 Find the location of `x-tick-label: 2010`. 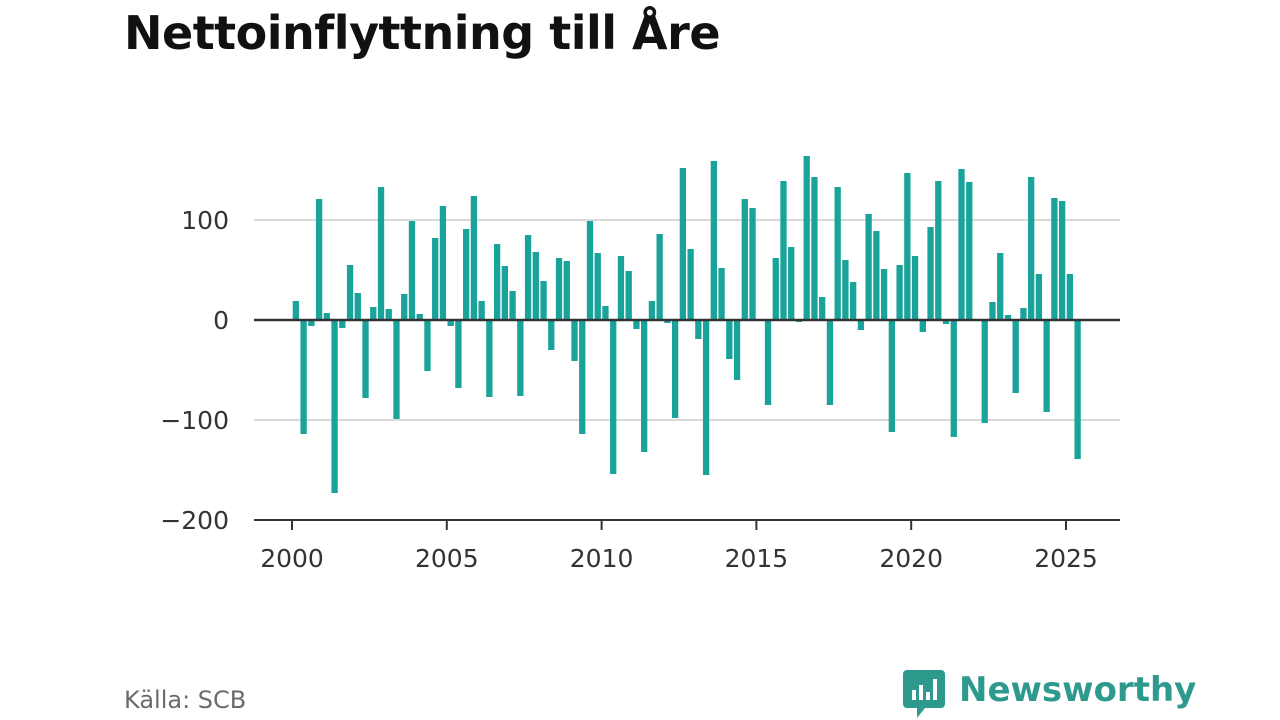

x-tick-label: 2010 is located at coordinates (602, 558).